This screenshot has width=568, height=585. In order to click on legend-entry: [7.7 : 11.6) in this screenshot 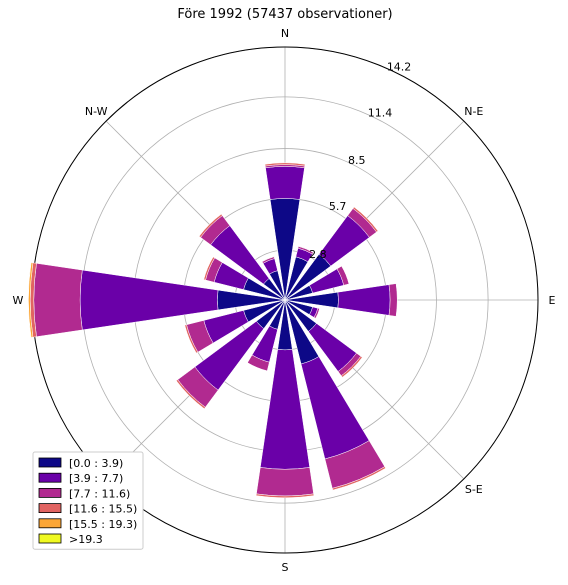, I will do `click(99, 493)`.